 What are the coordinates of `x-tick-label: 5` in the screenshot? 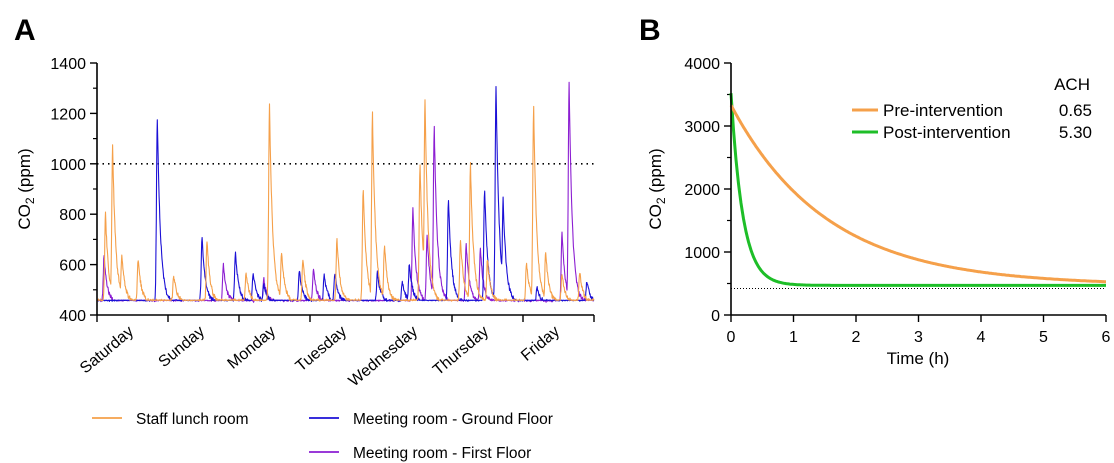 It's located at (1043, 337).